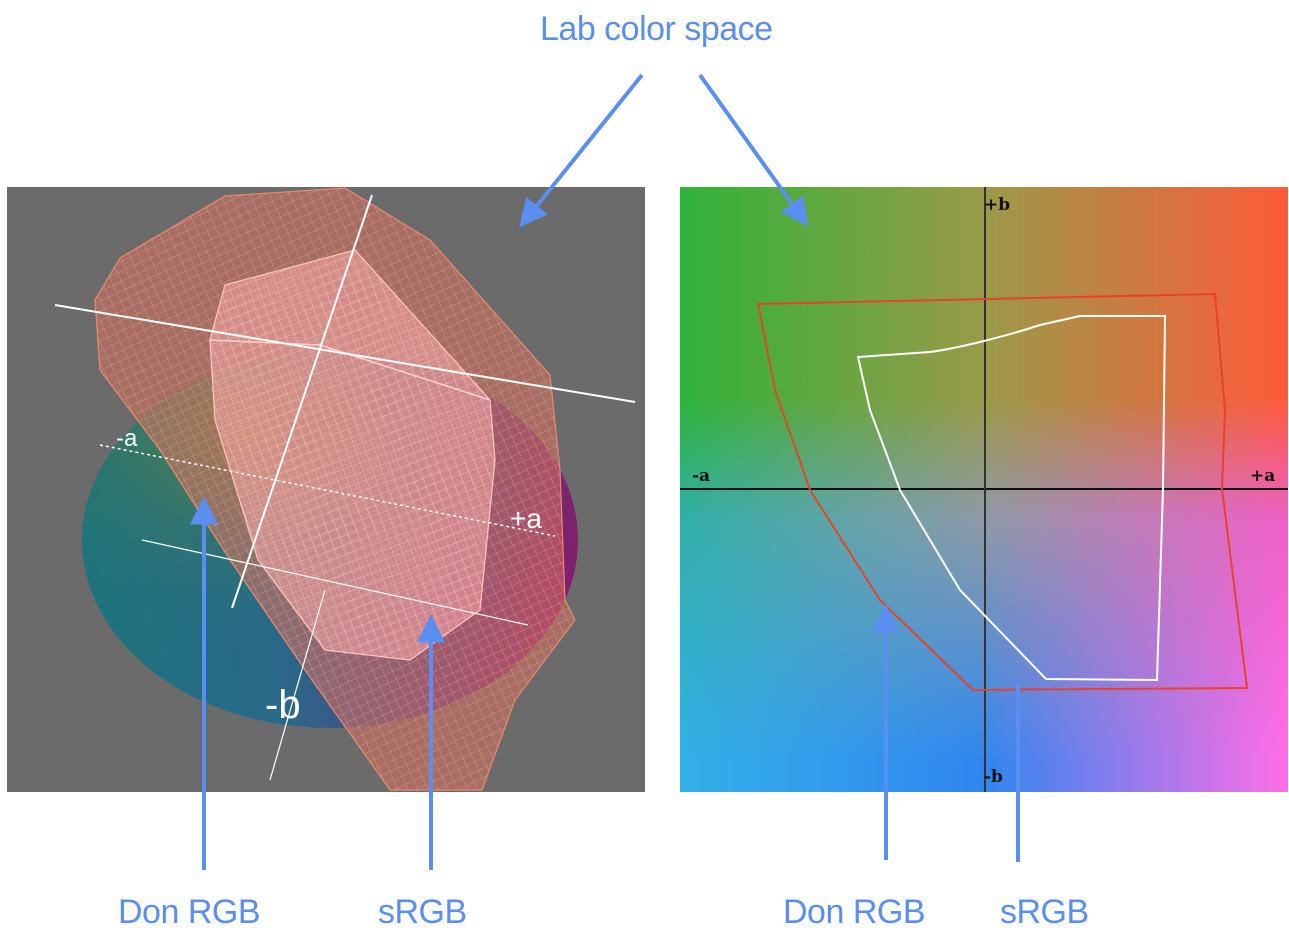 The height and width of the screenshot is (933, 1289). I want to click on left-a-axis, so click(327, 490).